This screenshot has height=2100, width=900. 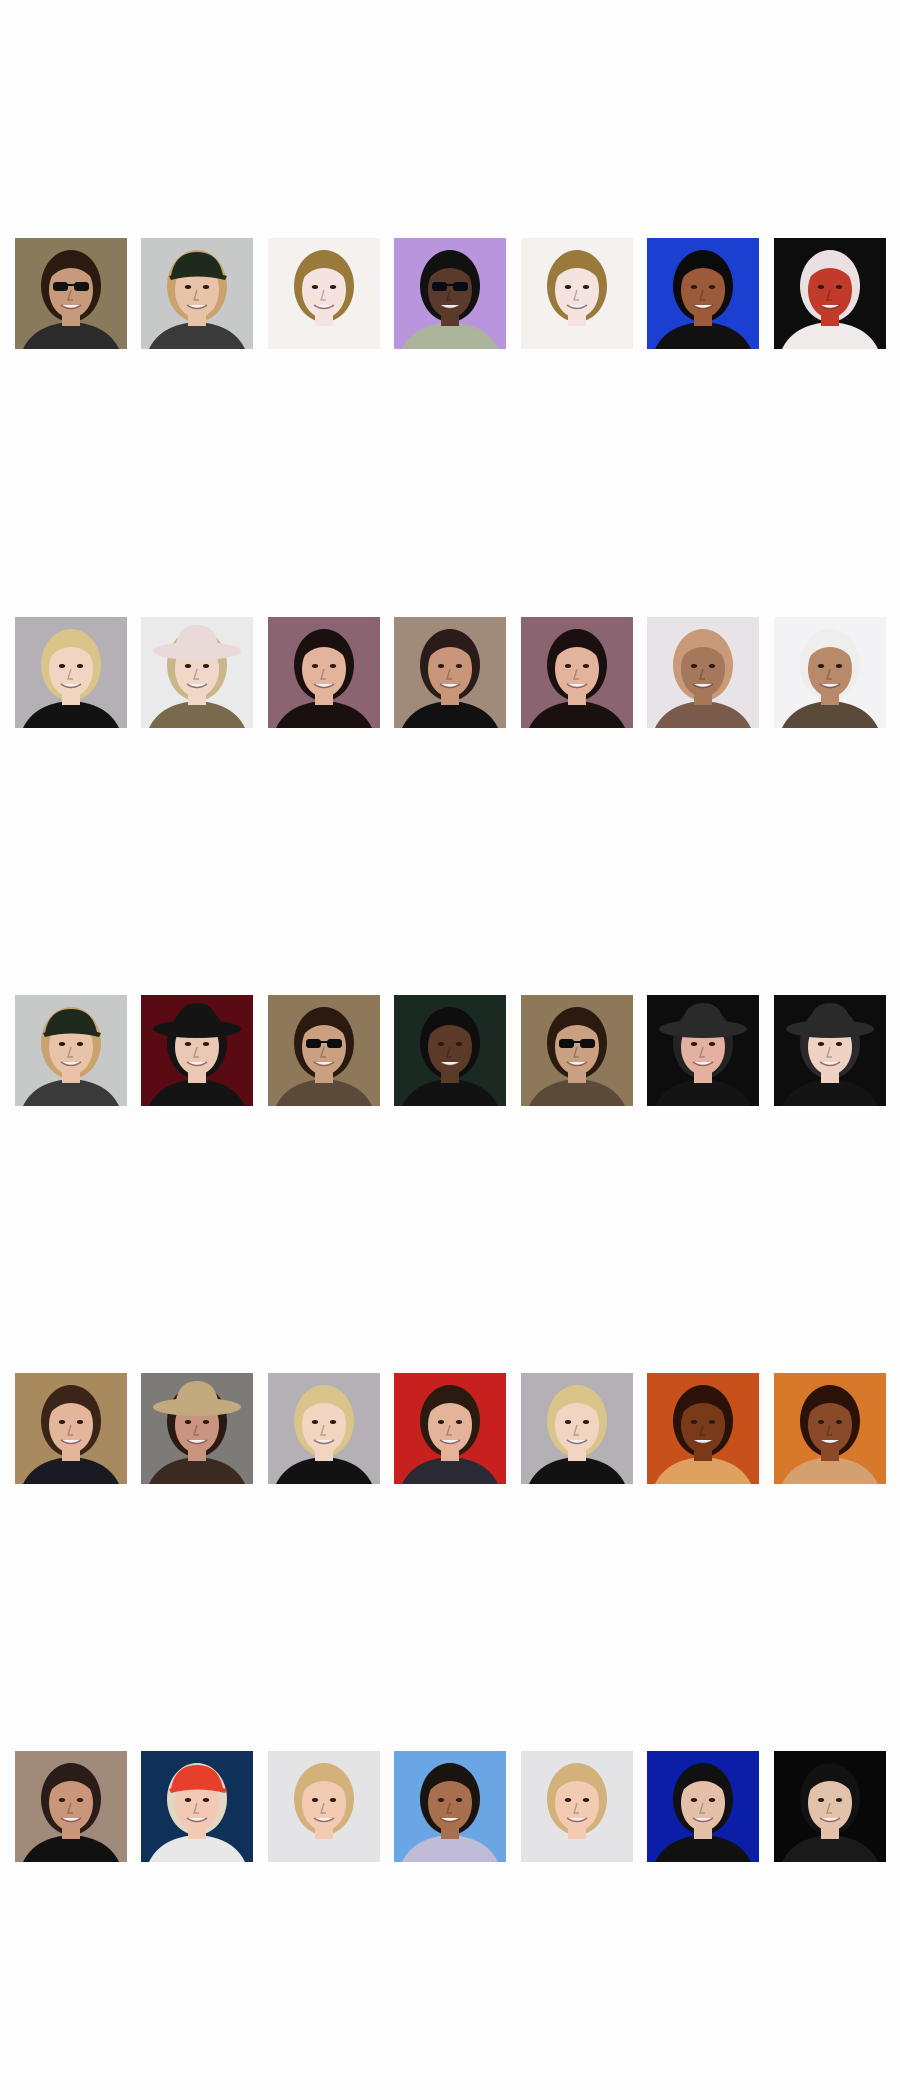 I want to click on face-thumbnail-woman-red-visor, so click(x=197, y=1806).